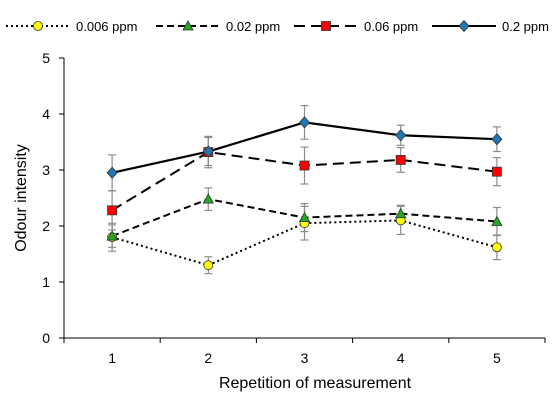 This screenshot has height=396, width=555. Describe the element at coordinates (53, 198) in the screenshot. I see `y-tick-labels: 0 1 2 3 4 5` at that location.